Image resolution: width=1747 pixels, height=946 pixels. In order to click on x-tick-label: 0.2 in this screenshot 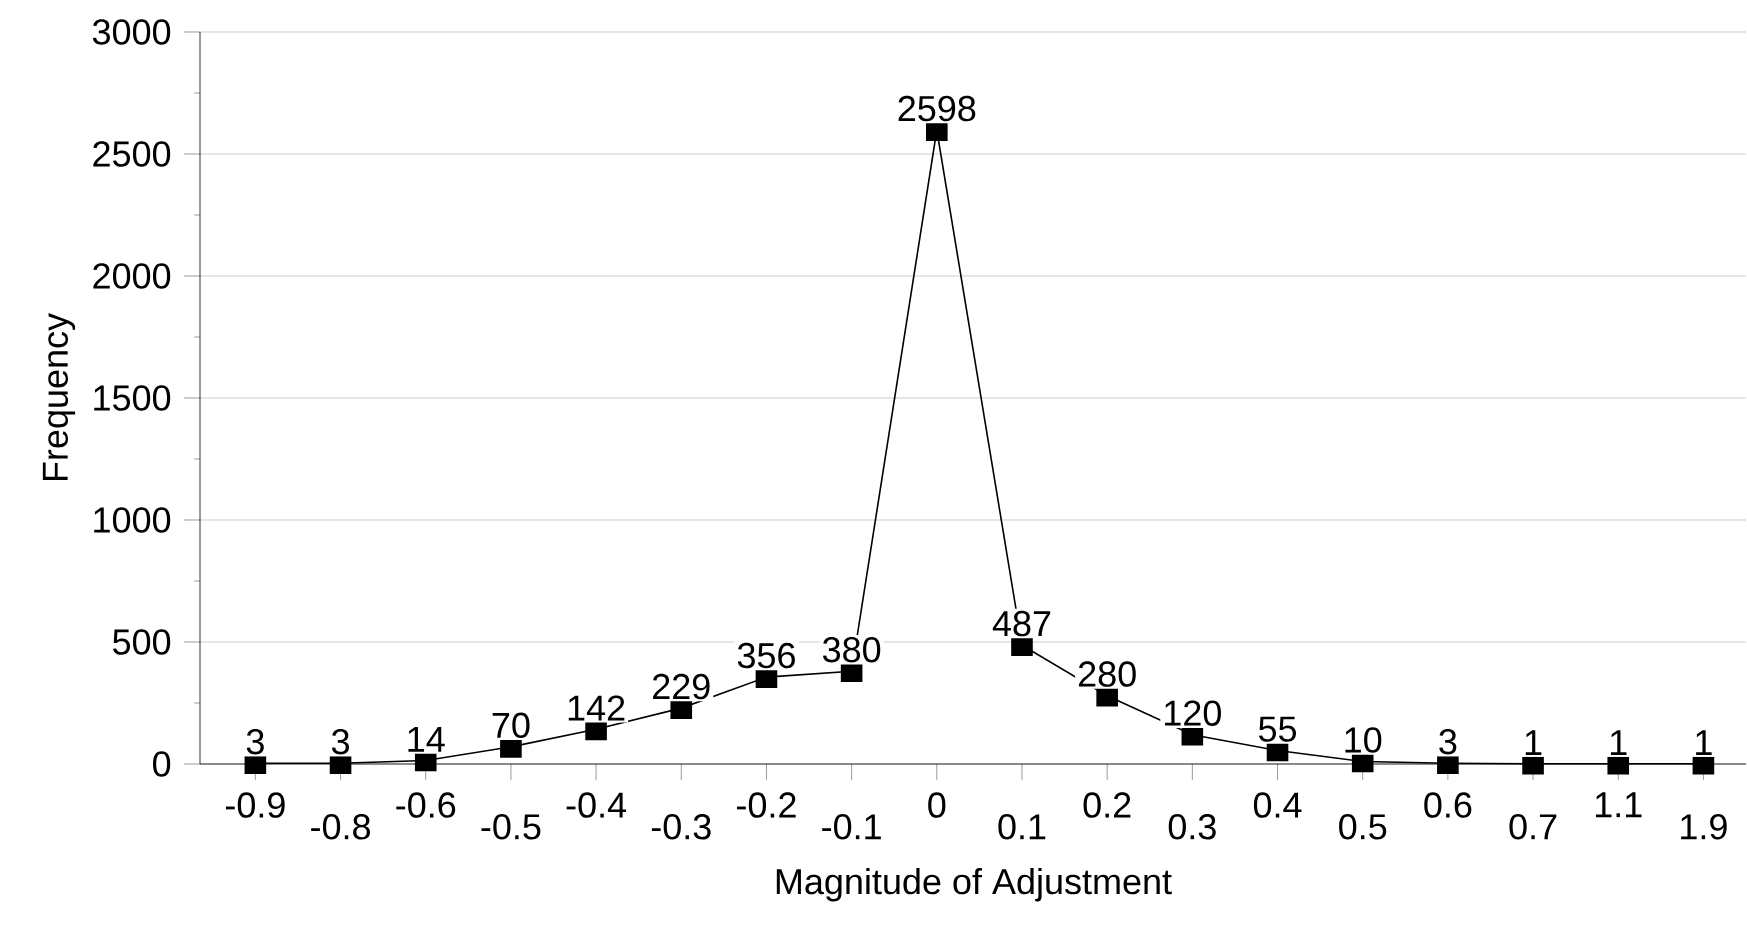, I will do `click(1107, 805)`.